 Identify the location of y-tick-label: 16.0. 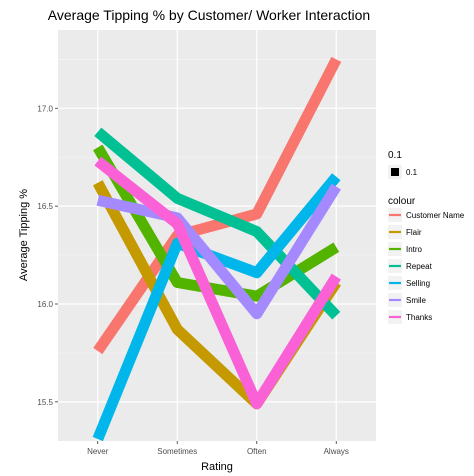
(45, 304).